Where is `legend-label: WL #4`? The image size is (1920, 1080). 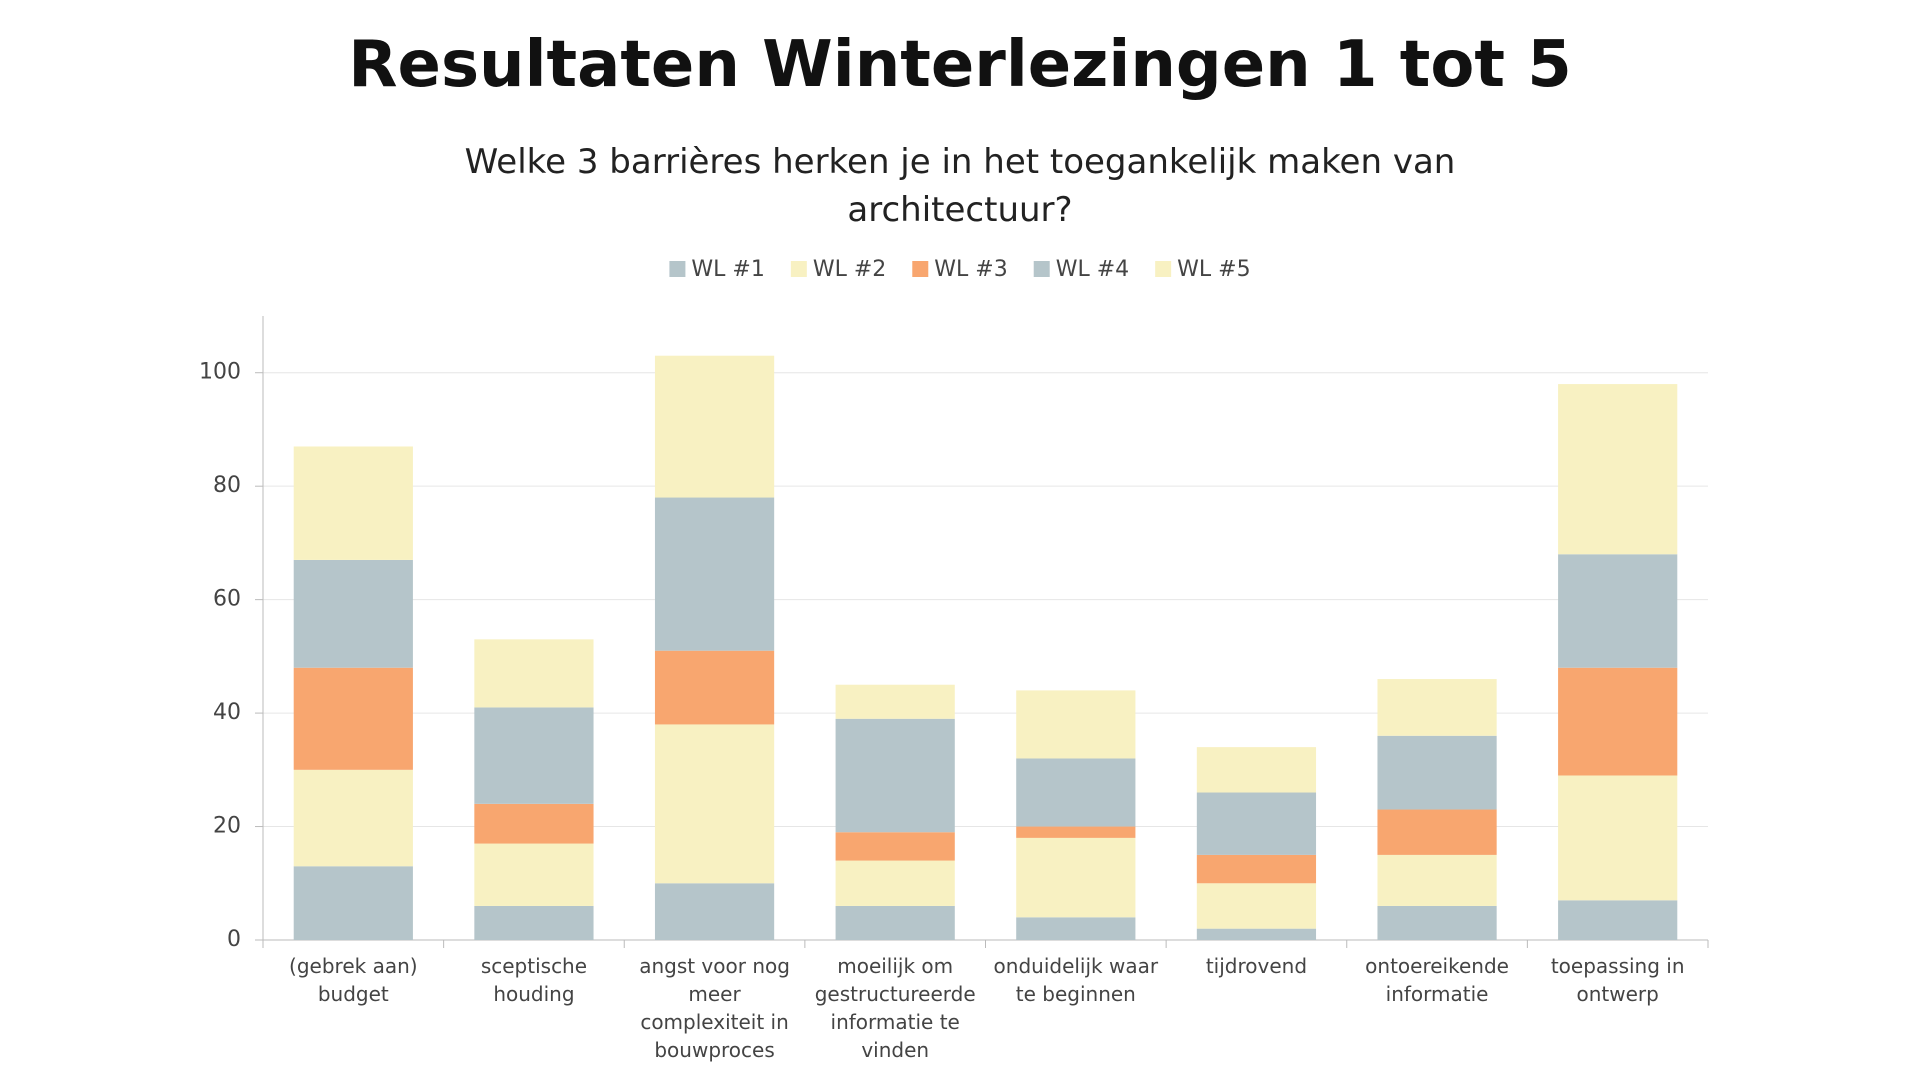 legend-label: WL #4 is located at coordinates (1092, 269).